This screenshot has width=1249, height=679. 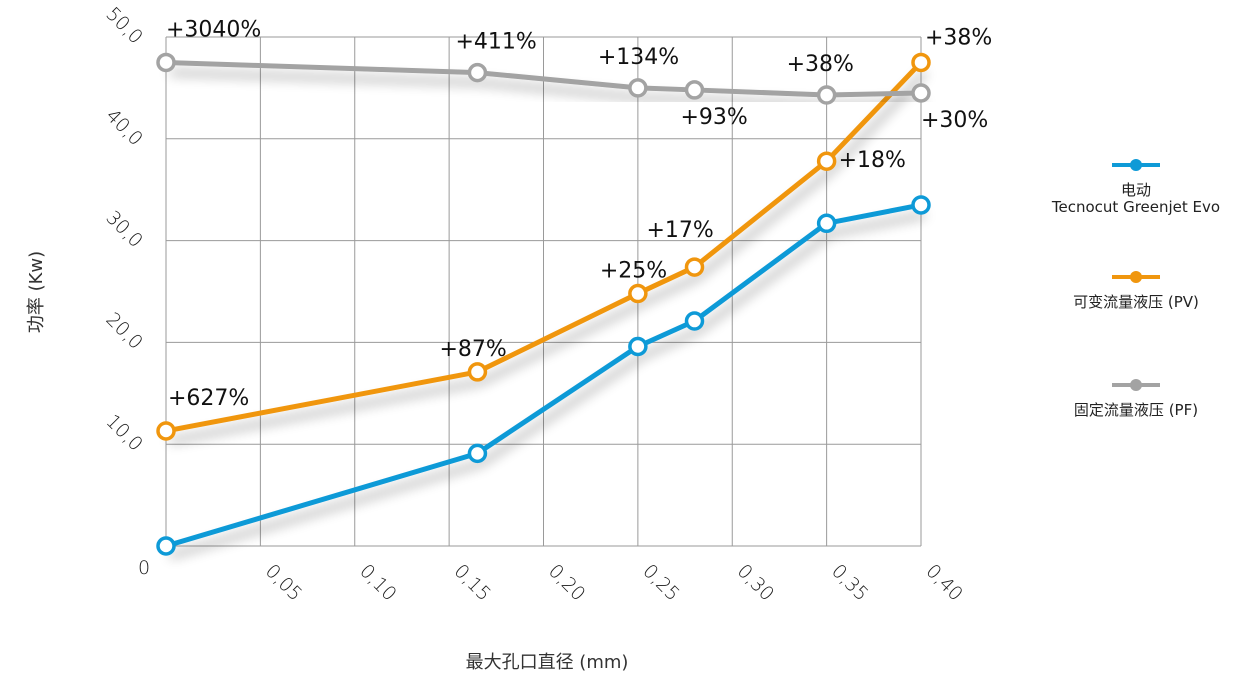 I want to click on y-tick-label: 30,0, so click(x=123, y=229).